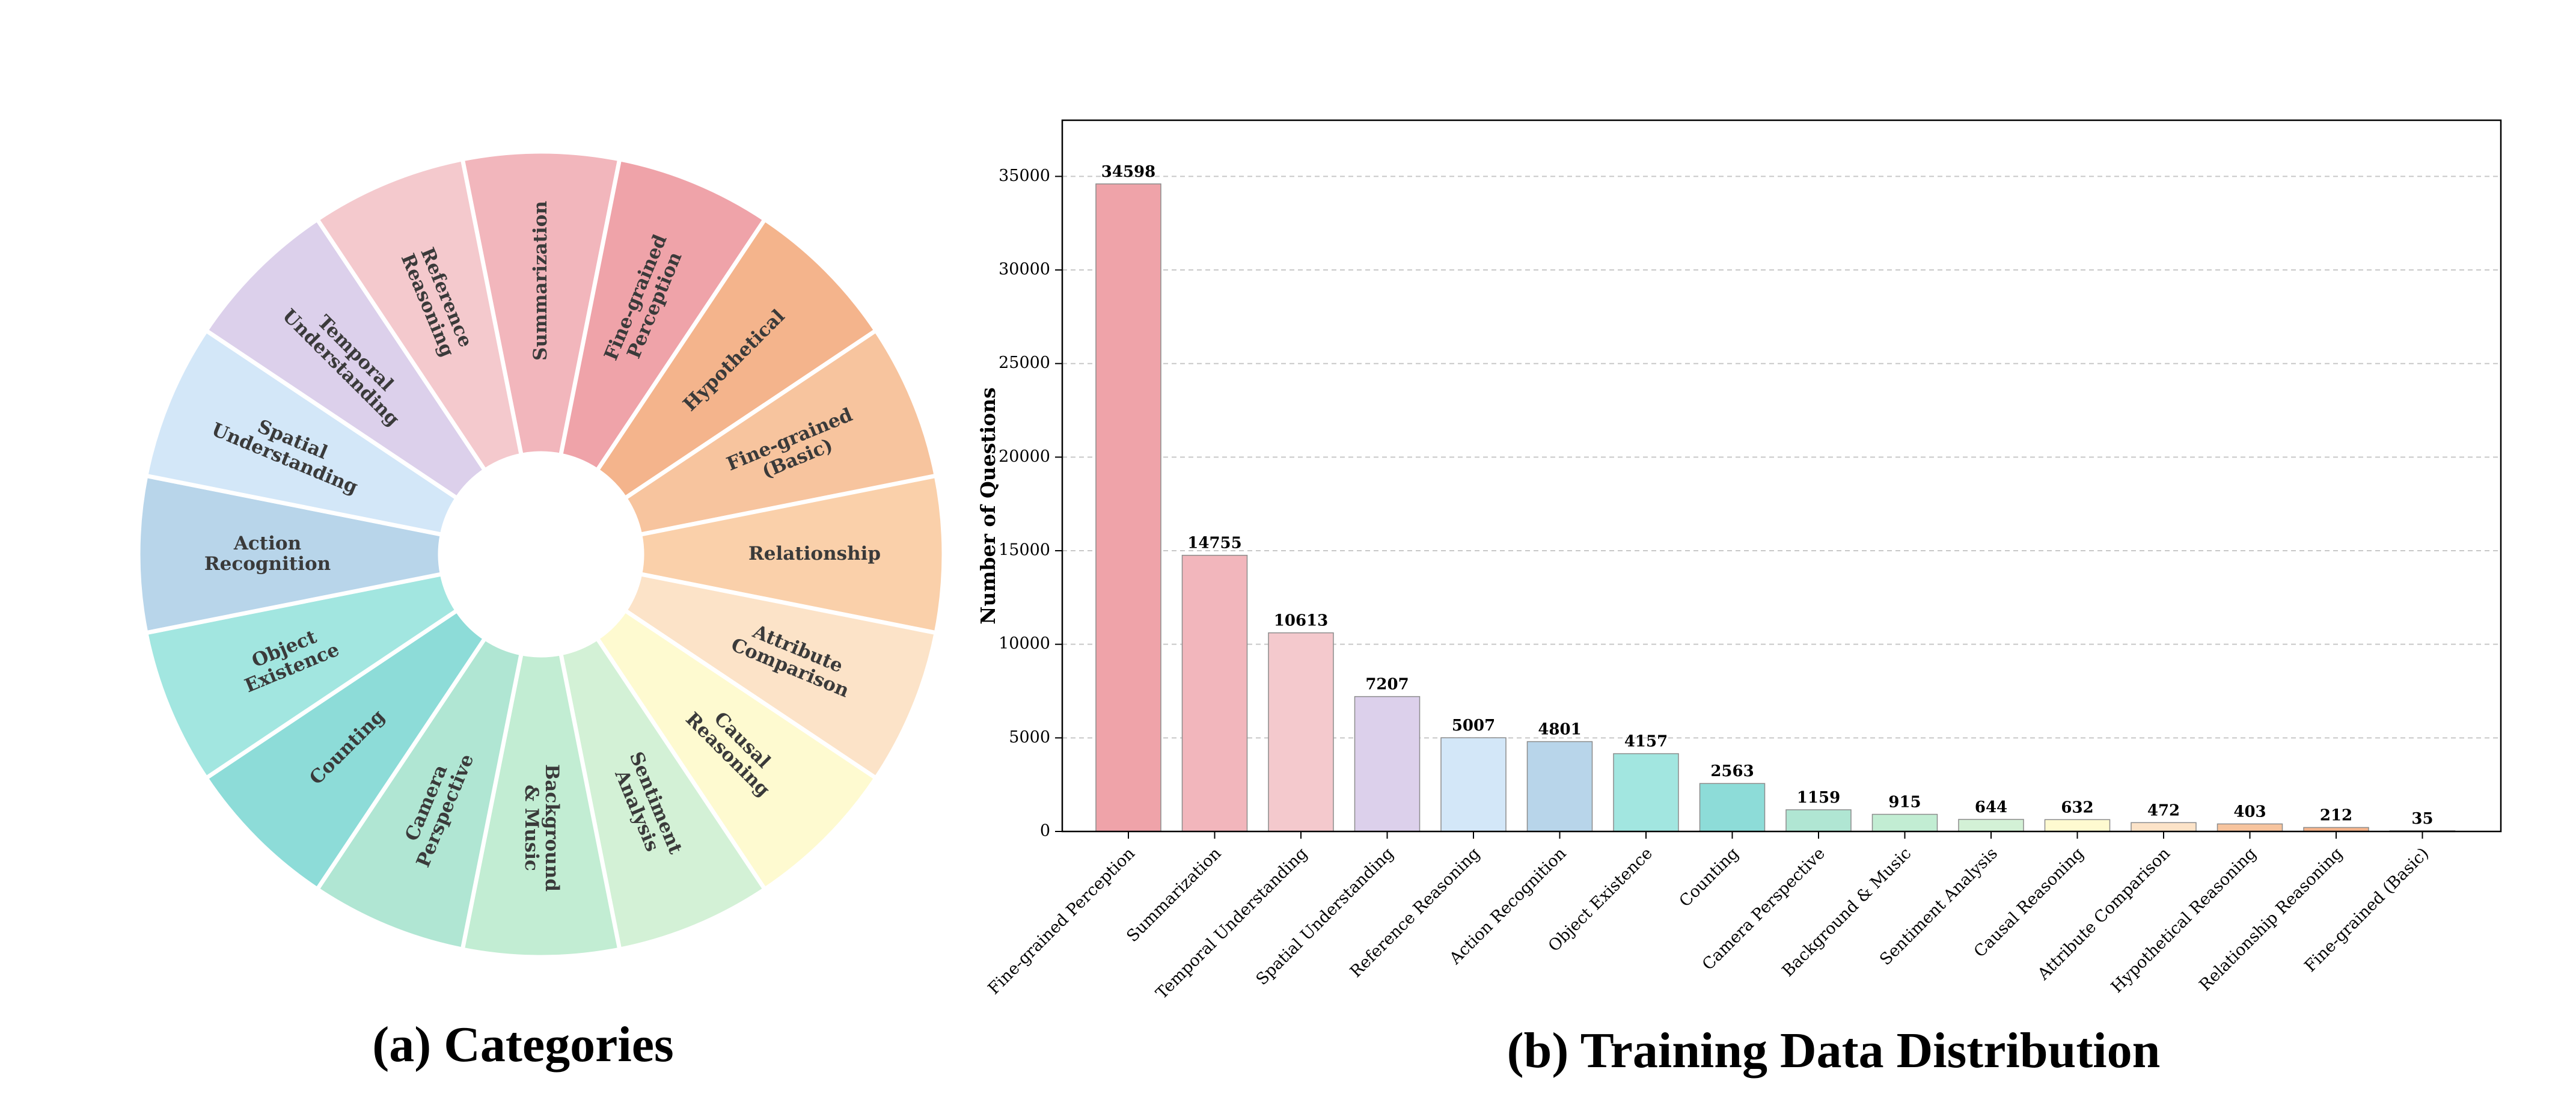 The image size is (2576, 1102). I want to click on bar-counting, so click(1732, 807).